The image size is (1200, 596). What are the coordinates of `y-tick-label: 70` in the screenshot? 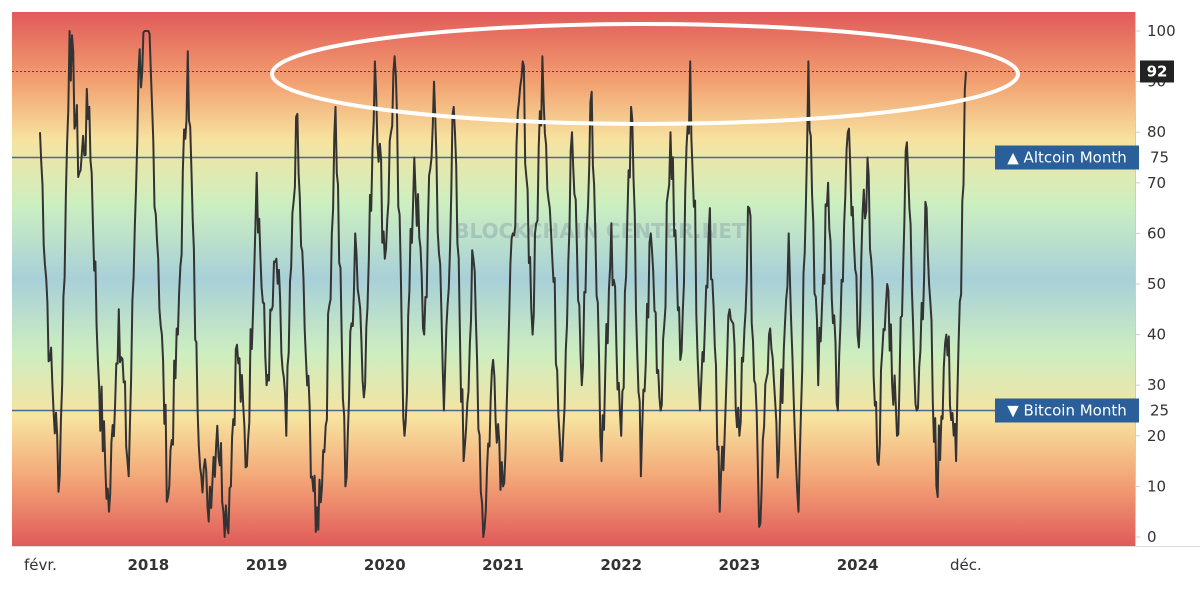 It's located at (1156, 183).